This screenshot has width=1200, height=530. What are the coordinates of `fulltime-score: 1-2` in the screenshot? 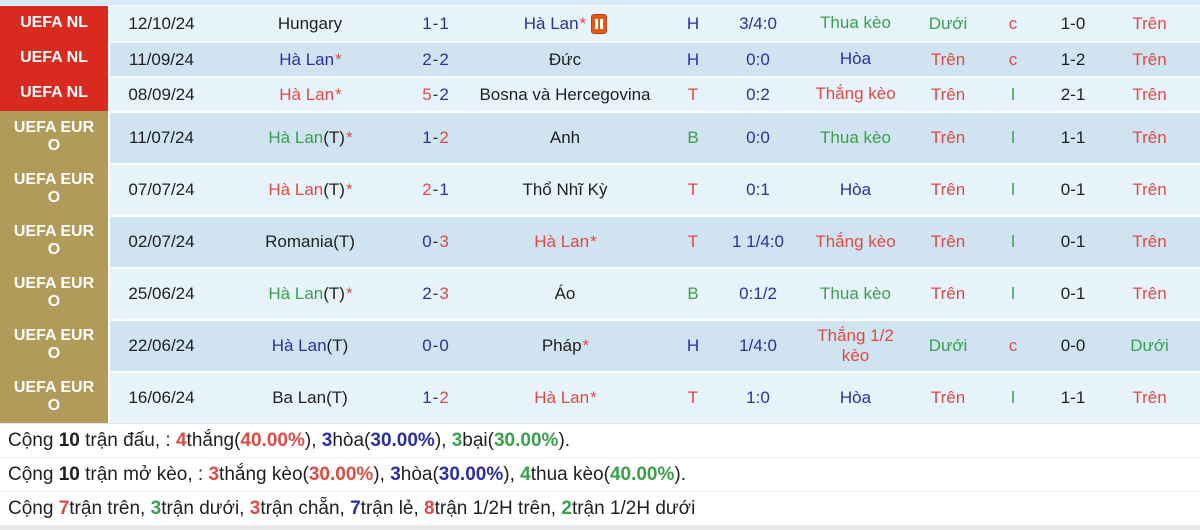 It's located at (435, 138).